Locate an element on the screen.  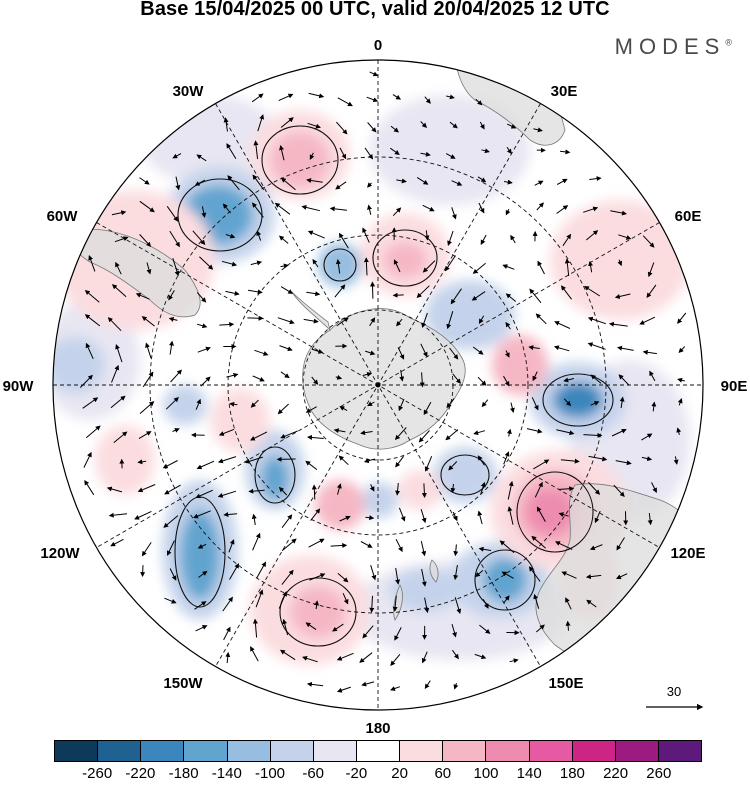
colorbar is located at coordinates (378, 751).